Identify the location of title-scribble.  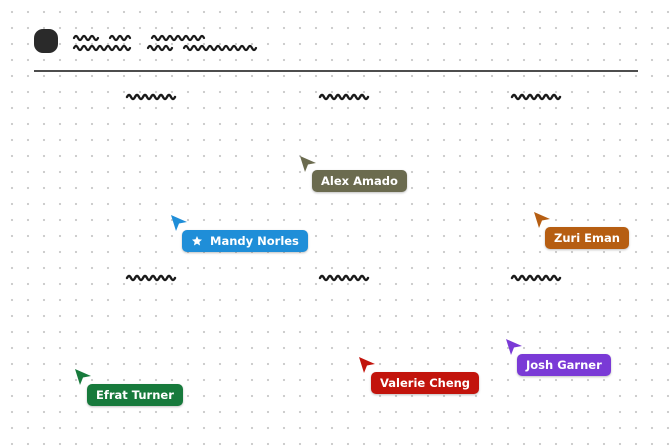
(139, 38).